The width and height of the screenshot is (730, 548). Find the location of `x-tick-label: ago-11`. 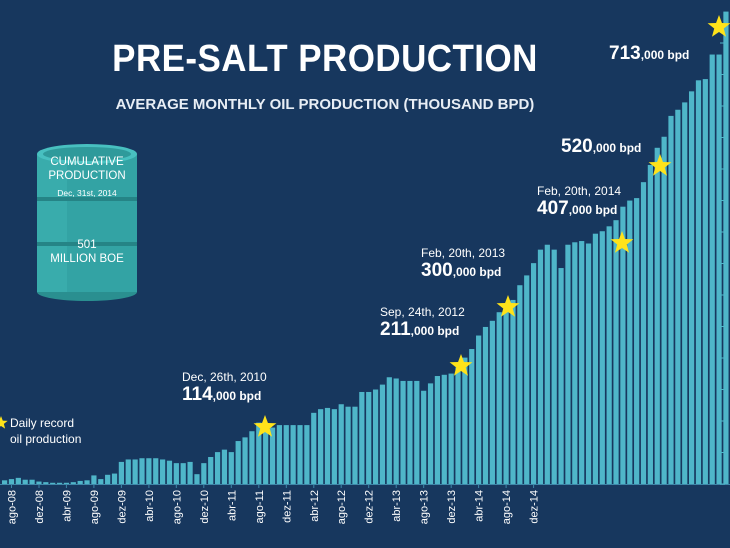

x-tick-label: ago-11 is located at coordinates (260, 506).